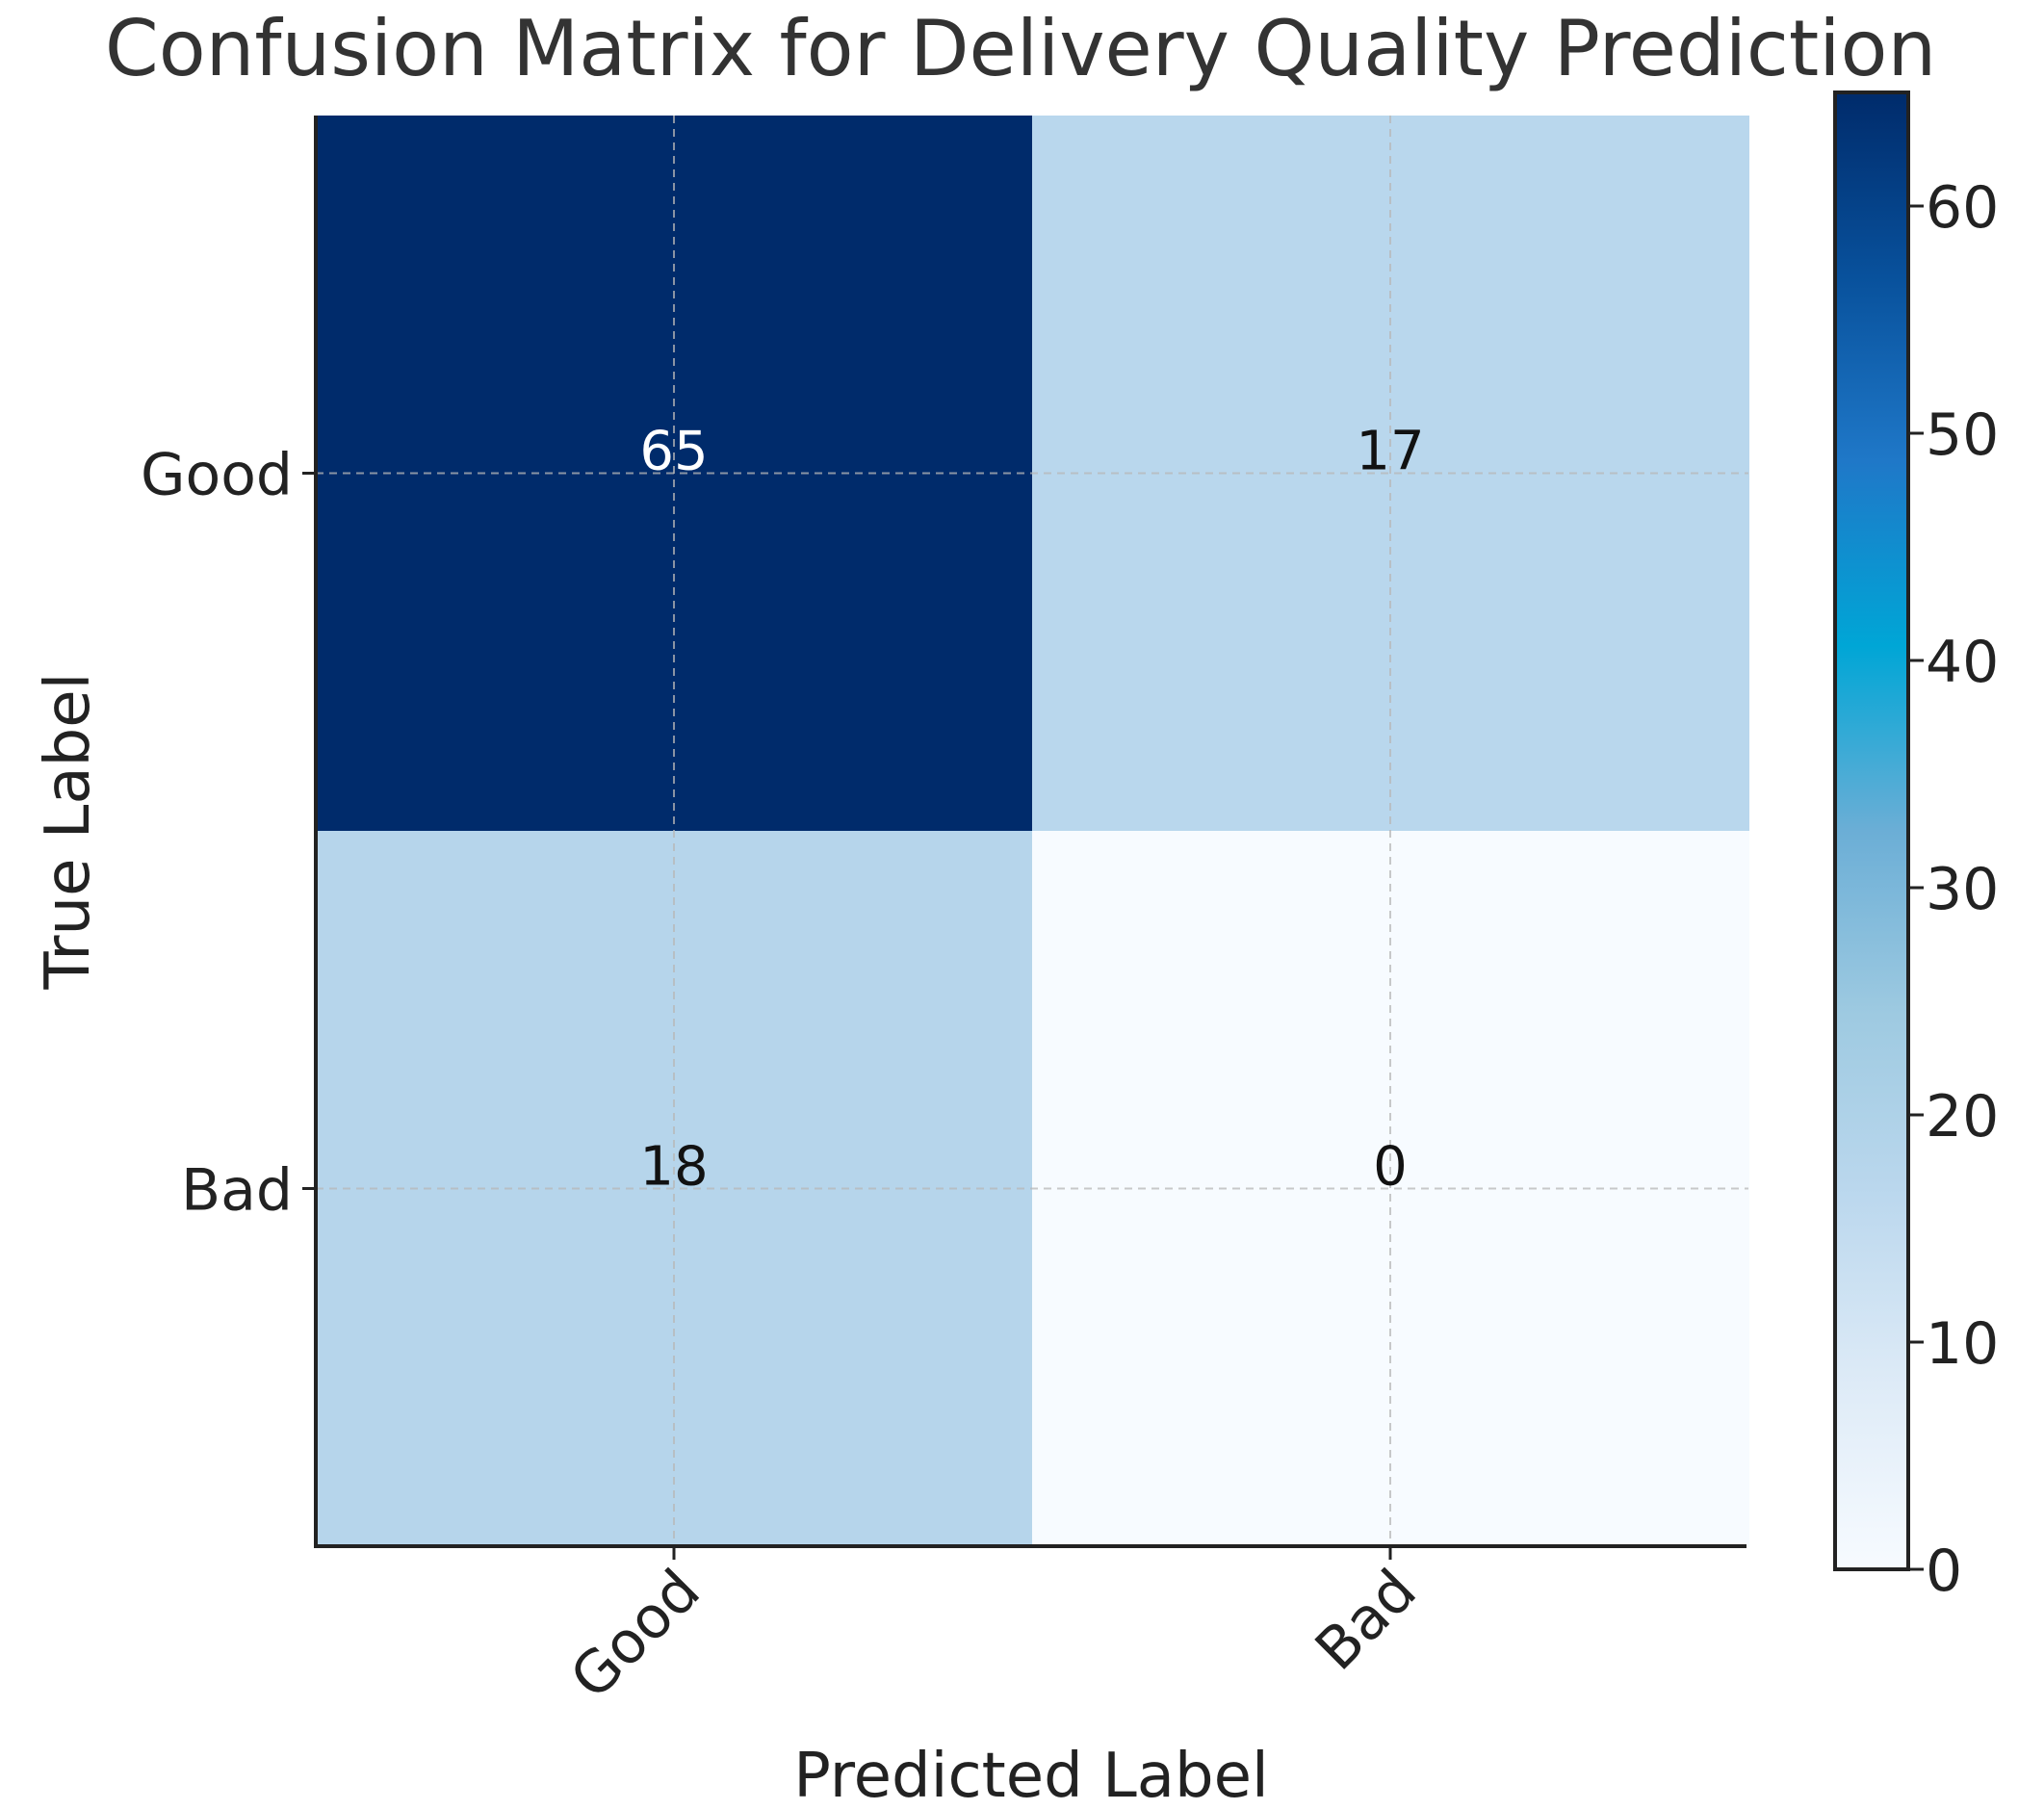 Image resolution: width=2044 pixels, height=1810 pixels. Describe the element at coordinates (1963, 1344) in the screenshot. I see `colorbar-tick-label: 10` at that location.